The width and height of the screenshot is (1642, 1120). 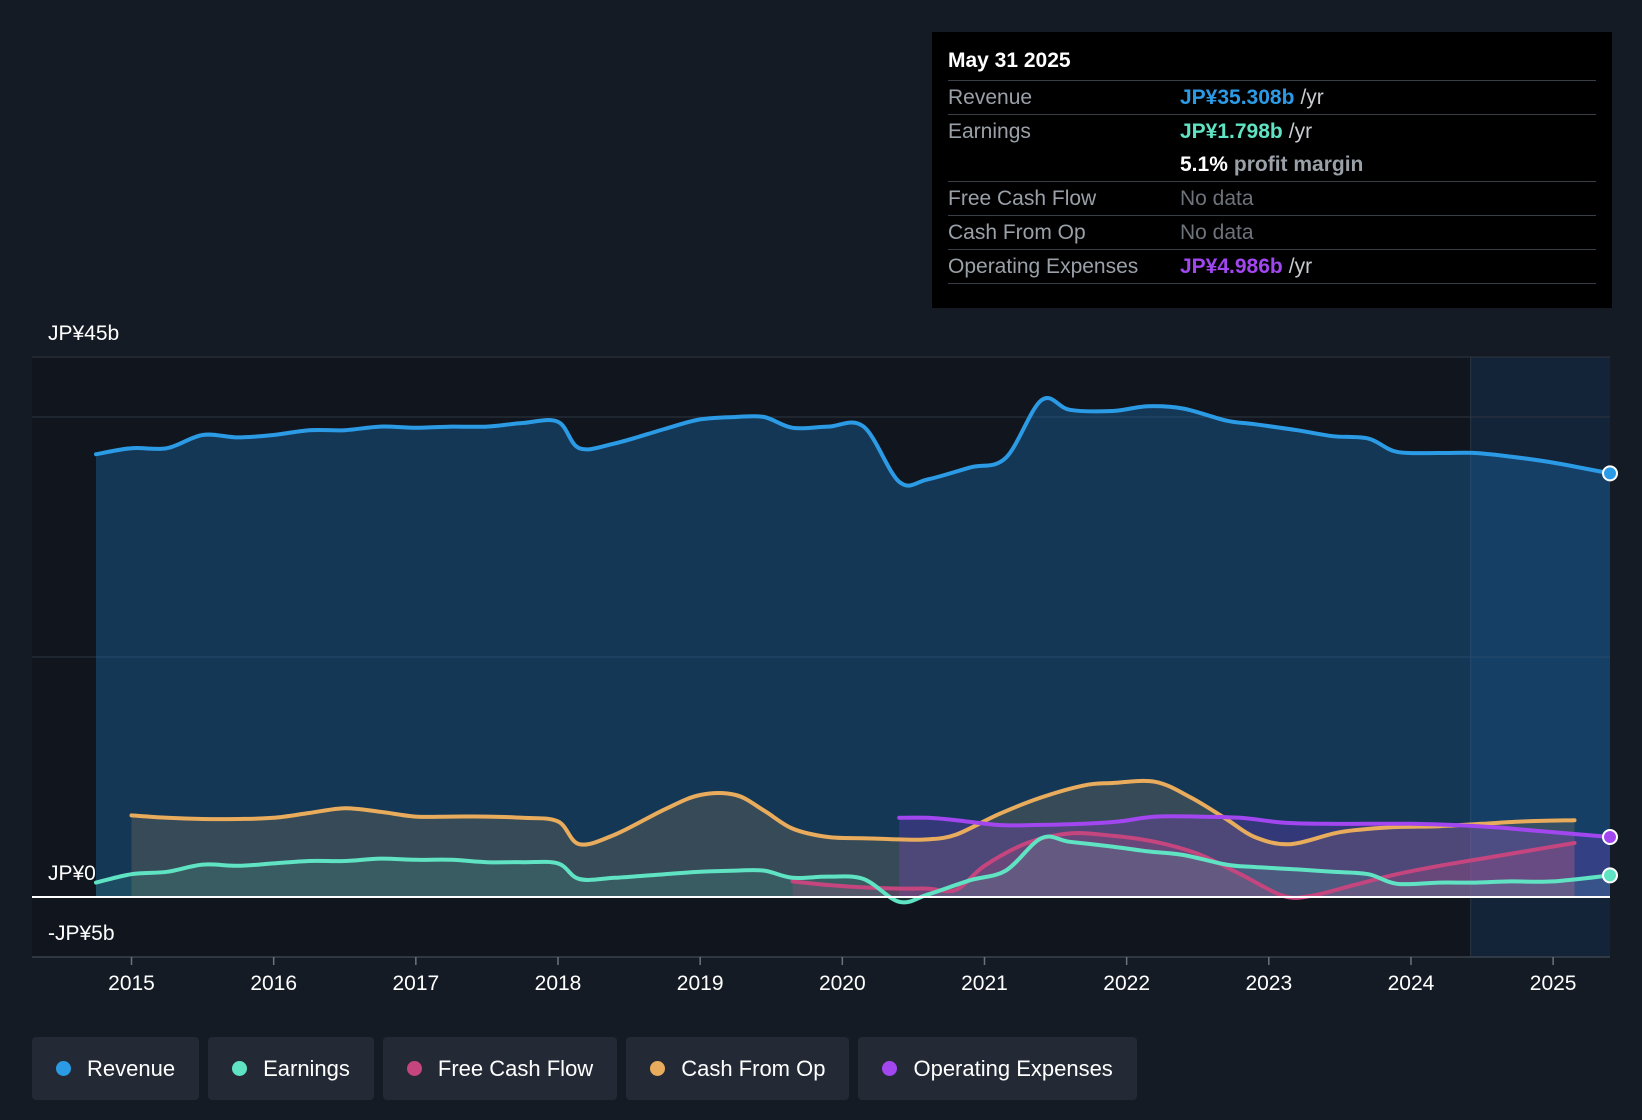 I want to click on tooltip-unit: profit margin, so click(x=1298, y=164).